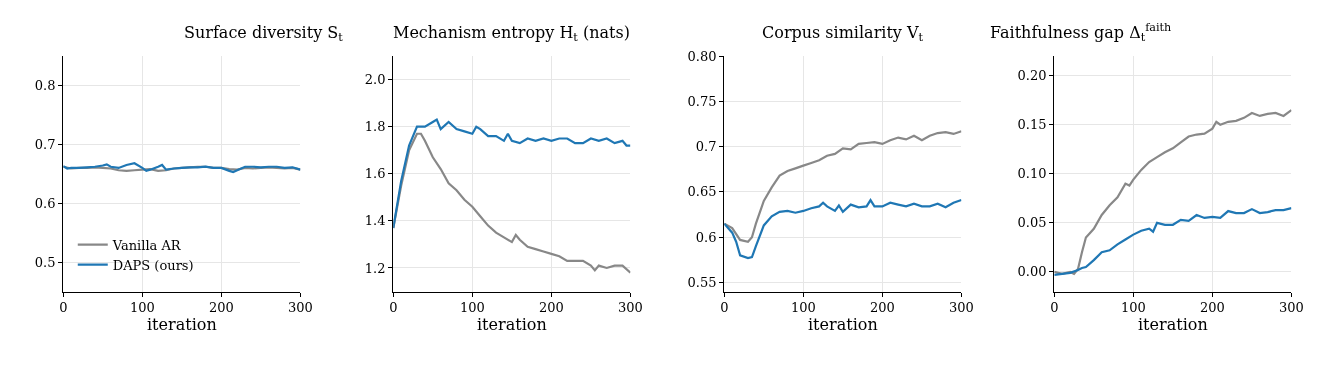  What do you see at coordinates (702, 101) in the screenshot?
I see `y-tick-label: 0.75` at bounding box center [702, 101].